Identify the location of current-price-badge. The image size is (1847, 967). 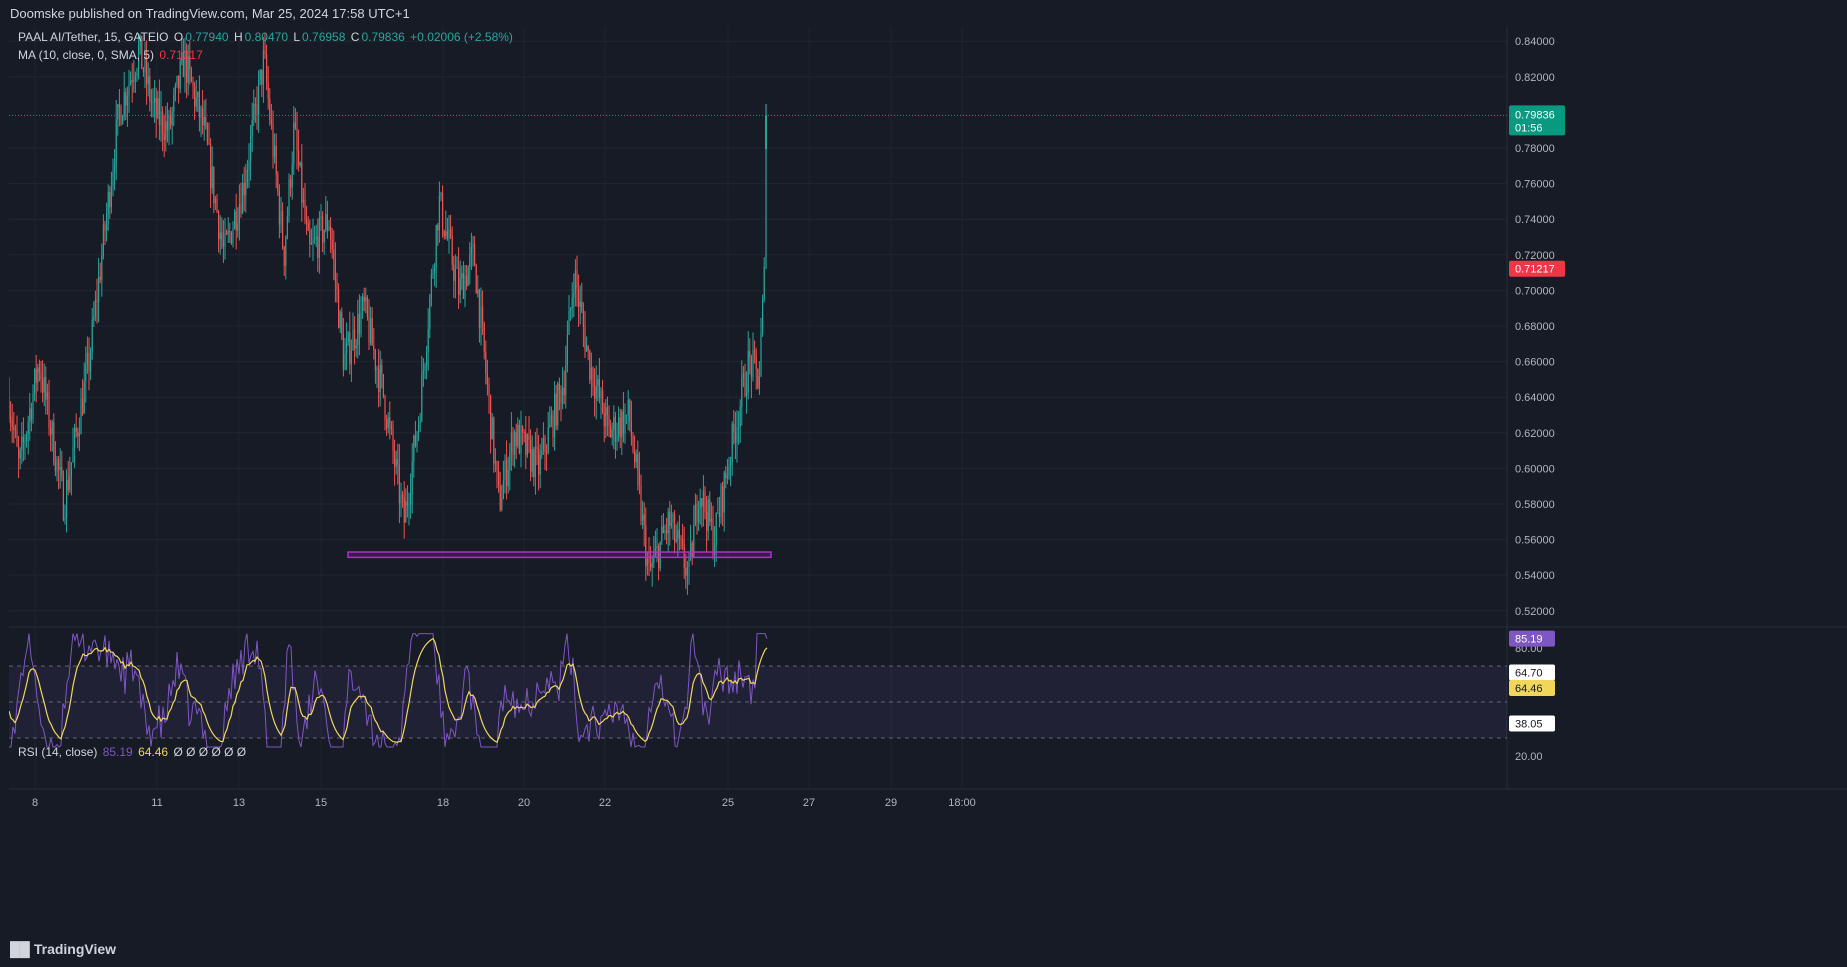
(1537, 120).